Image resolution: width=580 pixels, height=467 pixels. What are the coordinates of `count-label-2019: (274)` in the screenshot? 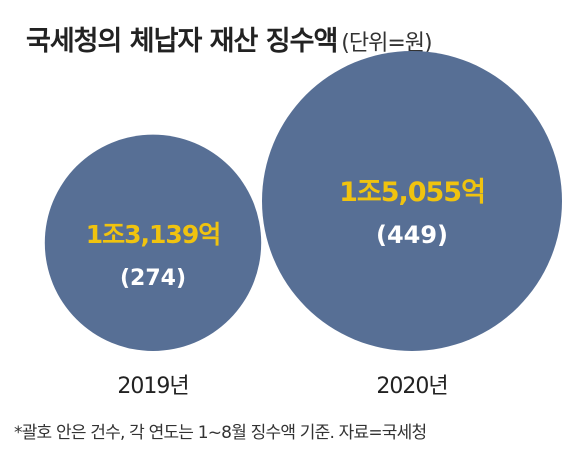 It's located at (153, 278).